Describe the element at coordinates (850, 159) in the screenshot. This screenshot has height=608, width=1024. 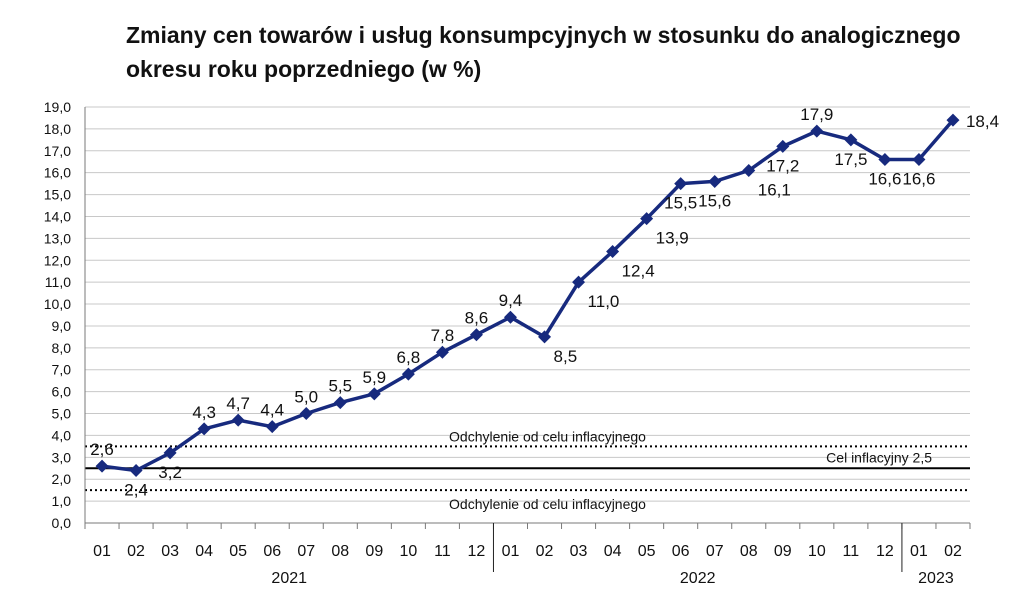
I see `data-label: 17,5` at that location.